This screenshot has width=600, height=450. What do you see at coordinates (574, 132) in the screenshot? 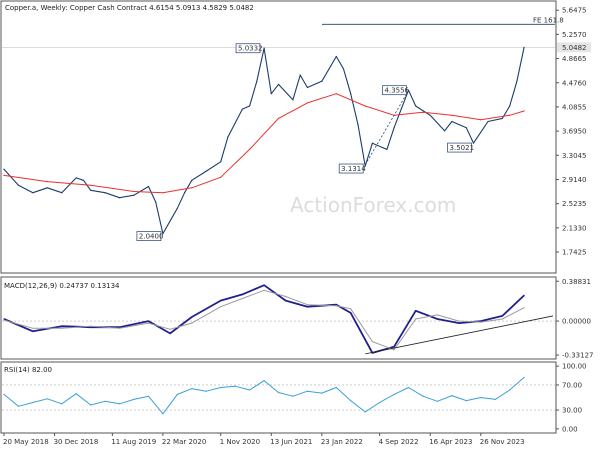
I see `y-tick-label: 3.6950` at bounding box center [574, 132].